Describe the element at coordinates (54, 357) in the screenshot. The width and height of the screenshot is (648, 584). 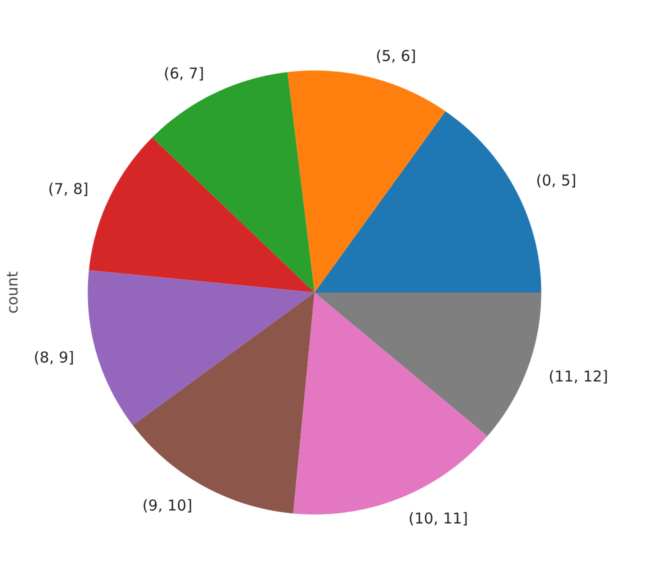
I see `slice-label: (8, 9]` at that location.